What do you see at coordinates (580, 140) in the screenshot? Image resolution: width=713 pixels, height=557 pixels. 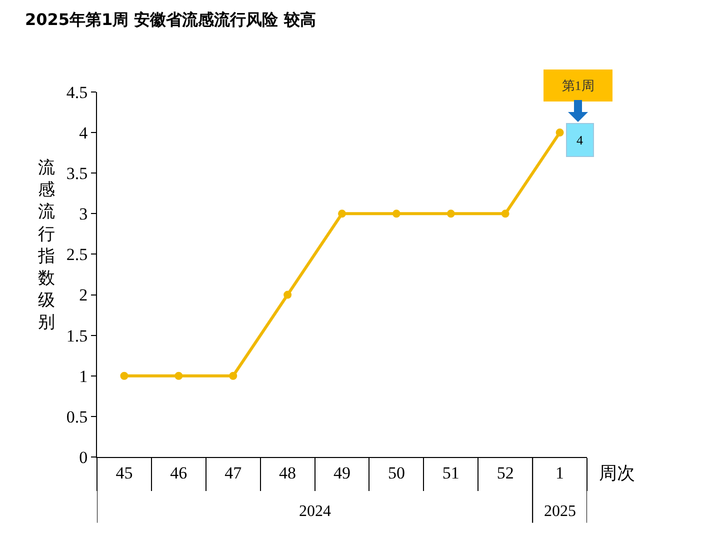 I see `data-label: 4` at bounding box center [580, 140].